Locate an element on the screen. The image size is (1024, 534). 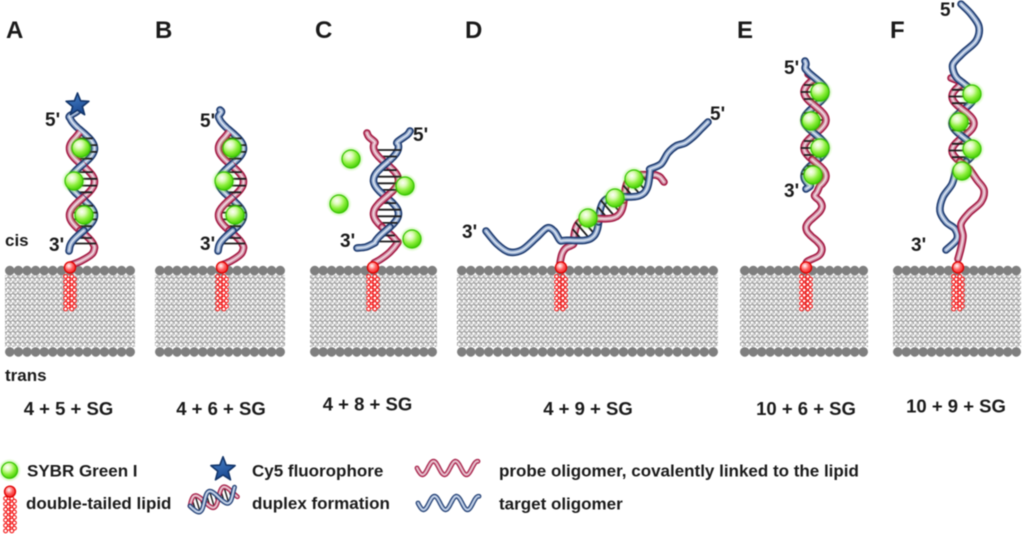
svg-text: A is located at coordinates (14, 30).